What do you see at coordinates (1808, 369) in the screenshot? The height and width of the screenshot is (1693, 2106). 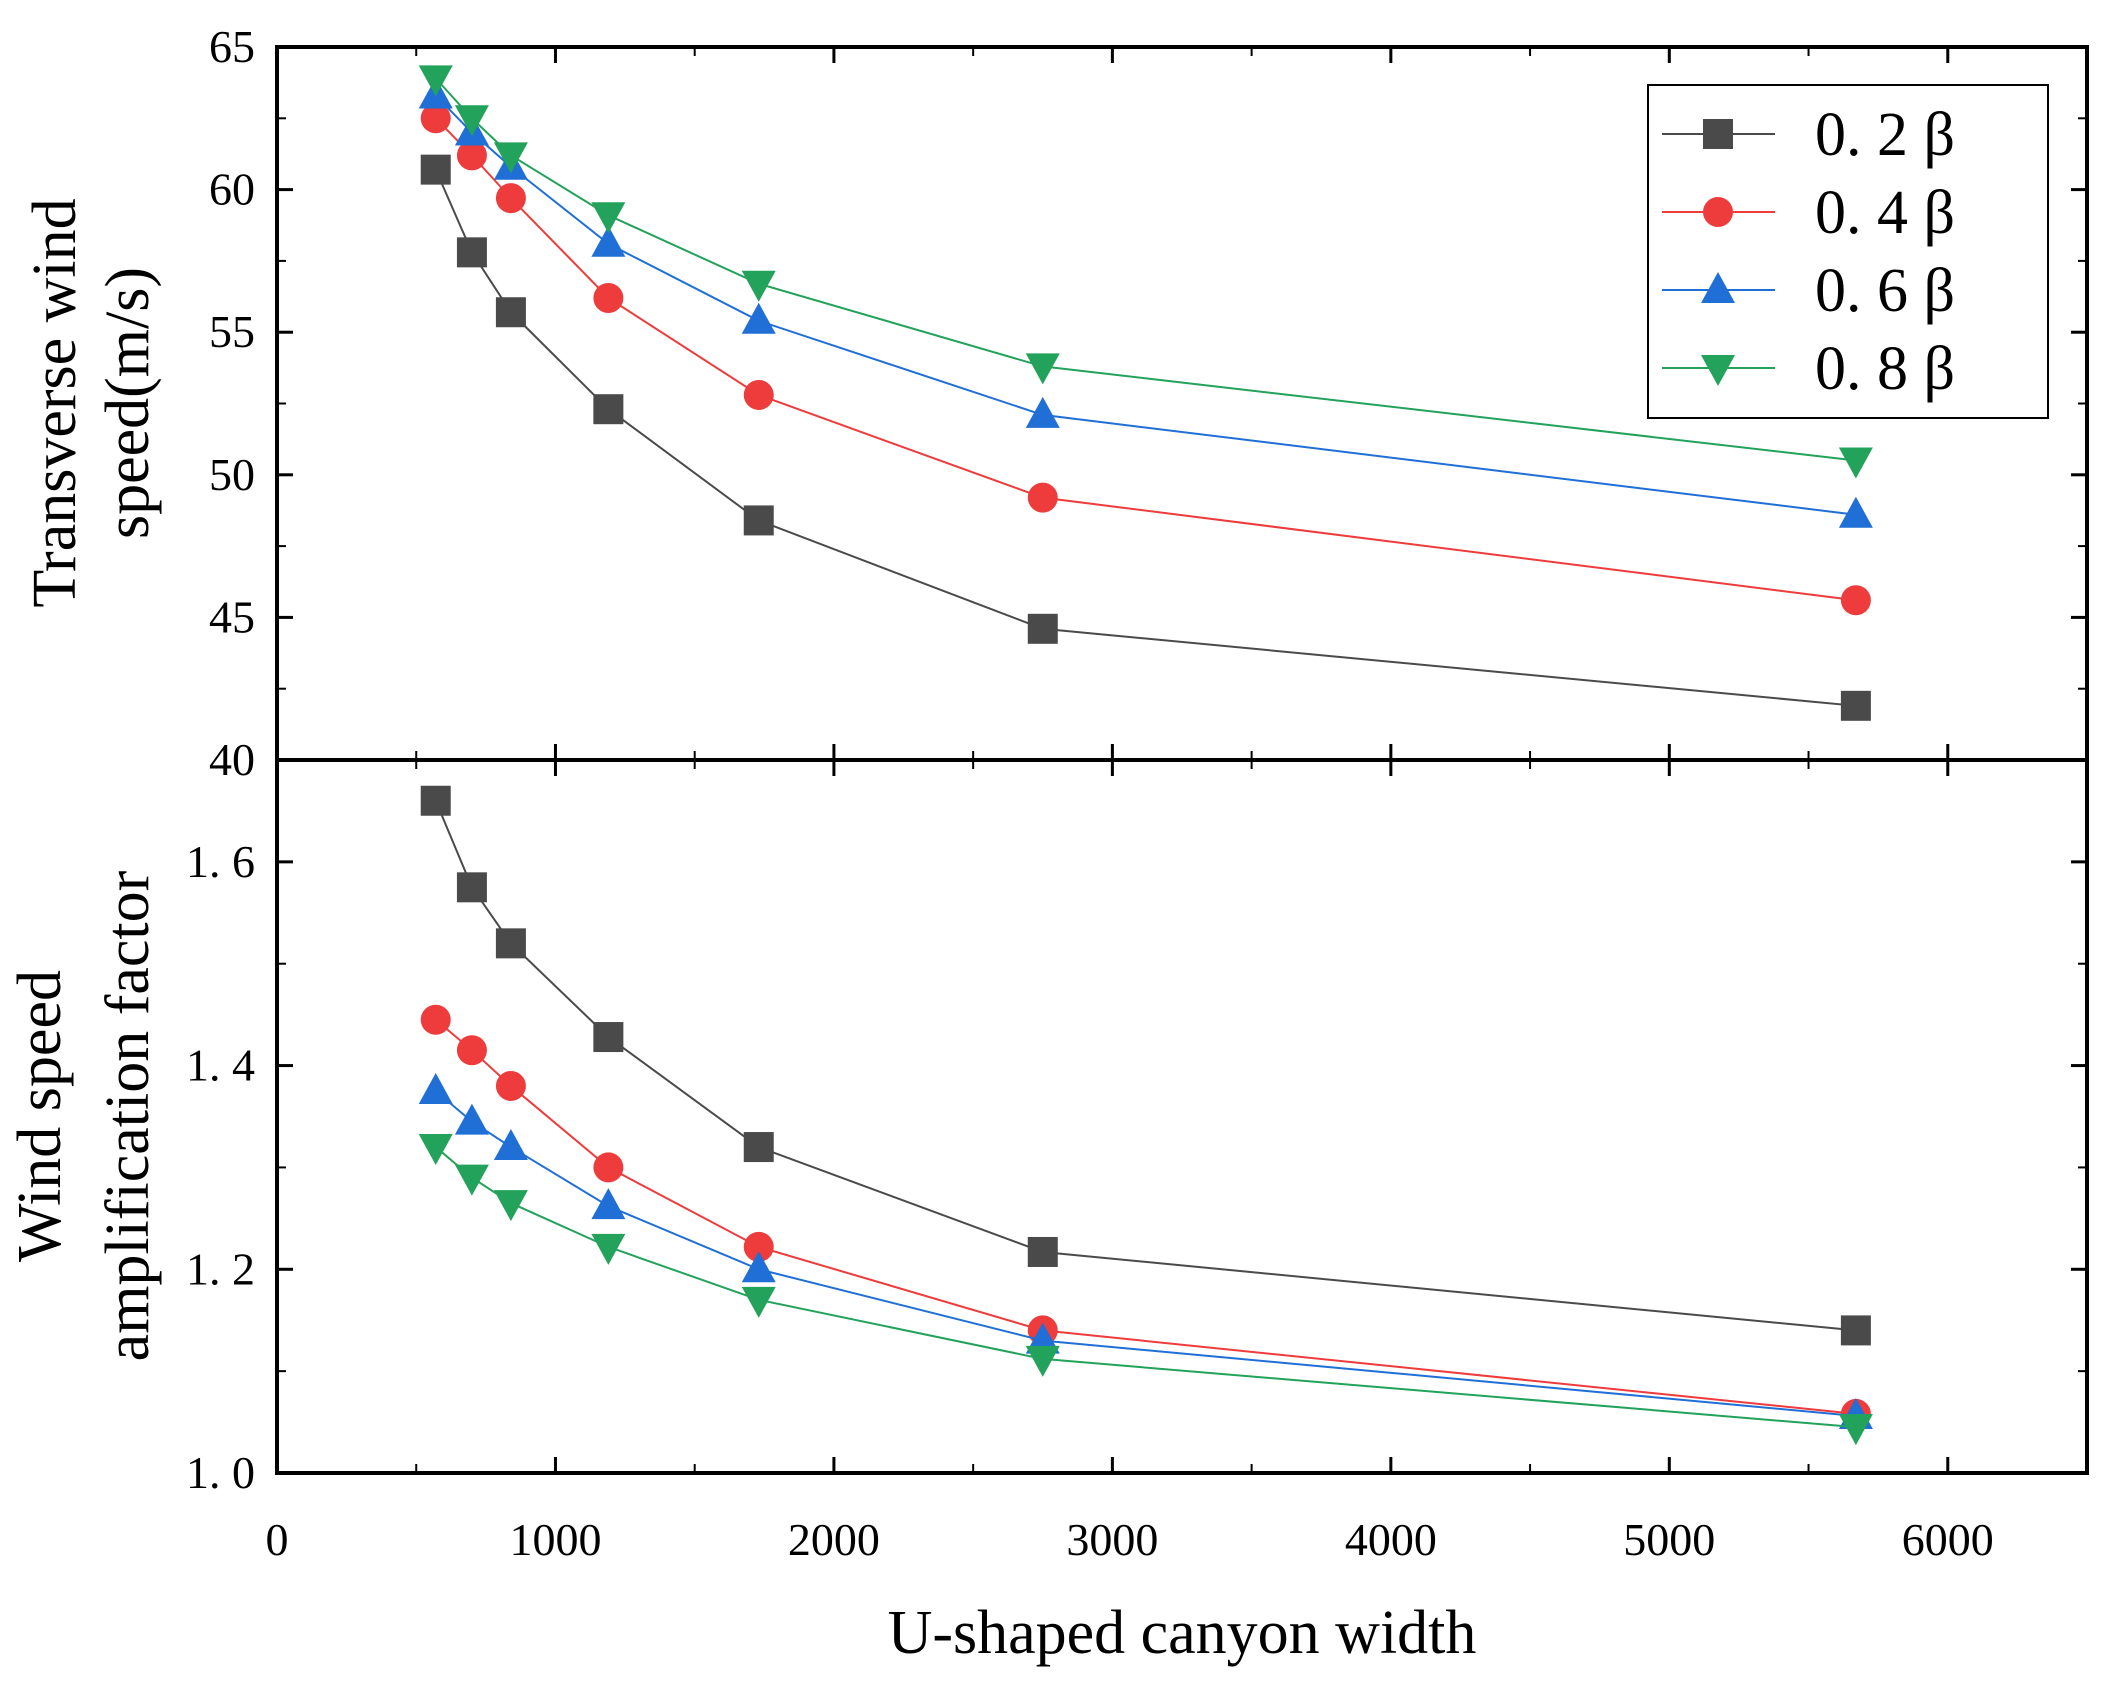 I see `legend-item-3: 0. 8 β` at bounding box center [1808, 369].